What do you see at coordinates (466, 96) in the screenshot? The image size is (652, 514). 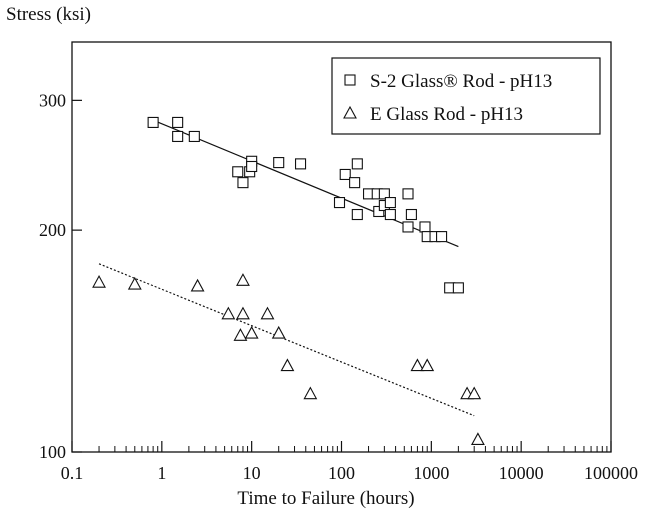 I see `legend-box` at bounding box center [466, 96].